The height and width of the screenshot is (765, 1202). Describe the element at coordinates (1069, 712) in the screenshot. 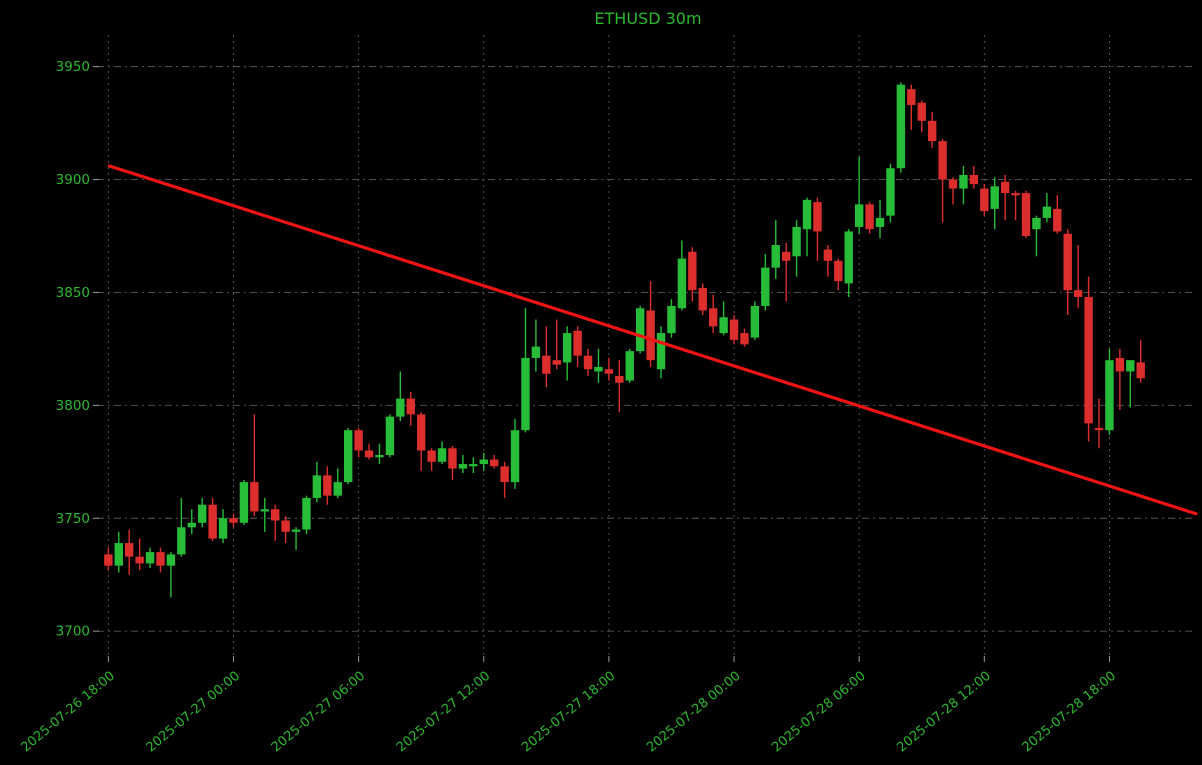

I see `x-tick-label: 2025-07-28 18:00` at that location.